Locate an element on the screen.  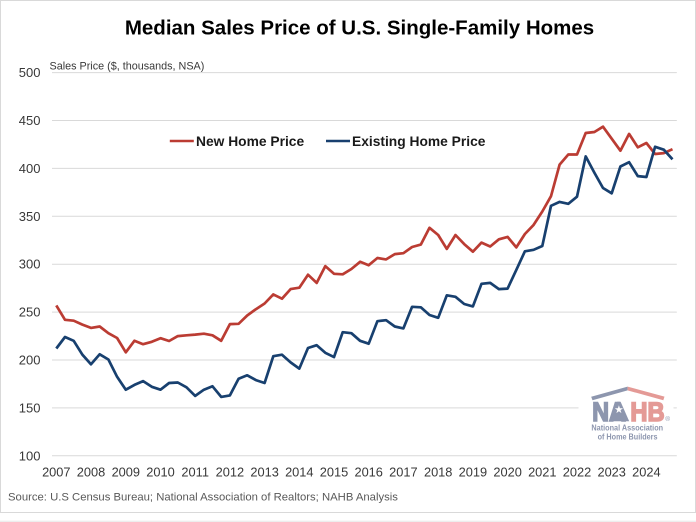
svg-text: 2013 is located at coordinates (264, 472).